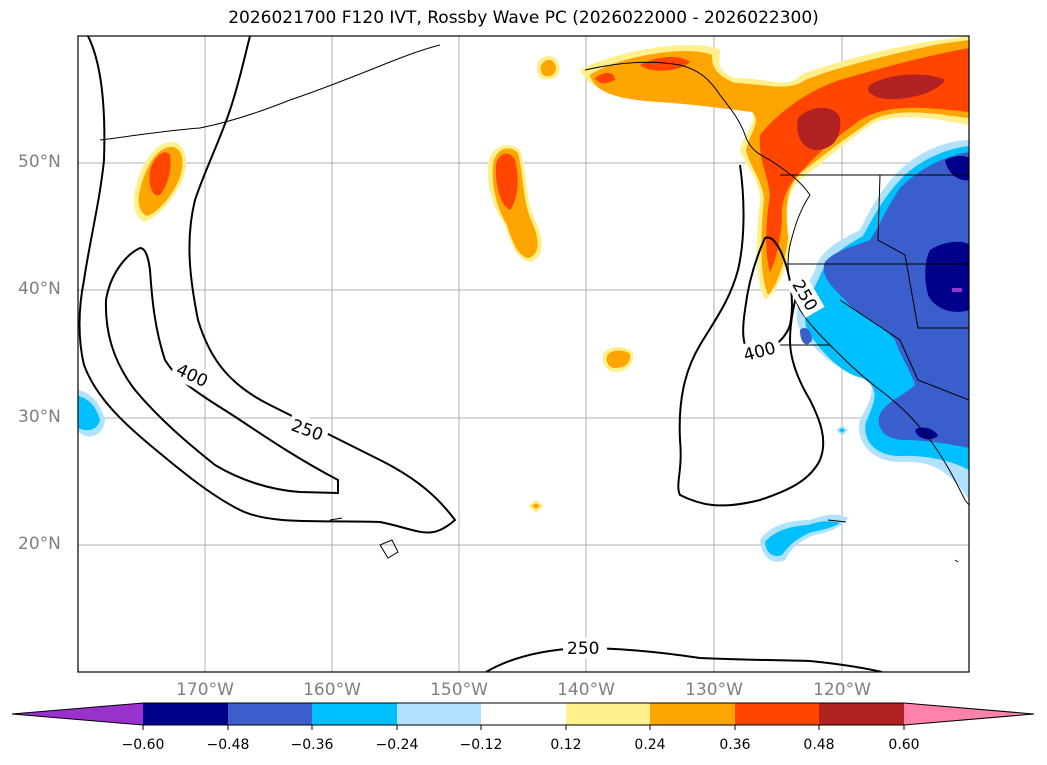 The width and height of the screenshot is (1047, 765). Describe the element at coordinates (77, 714) in the screenshot. I see `colorbar-extend-low` at that location.